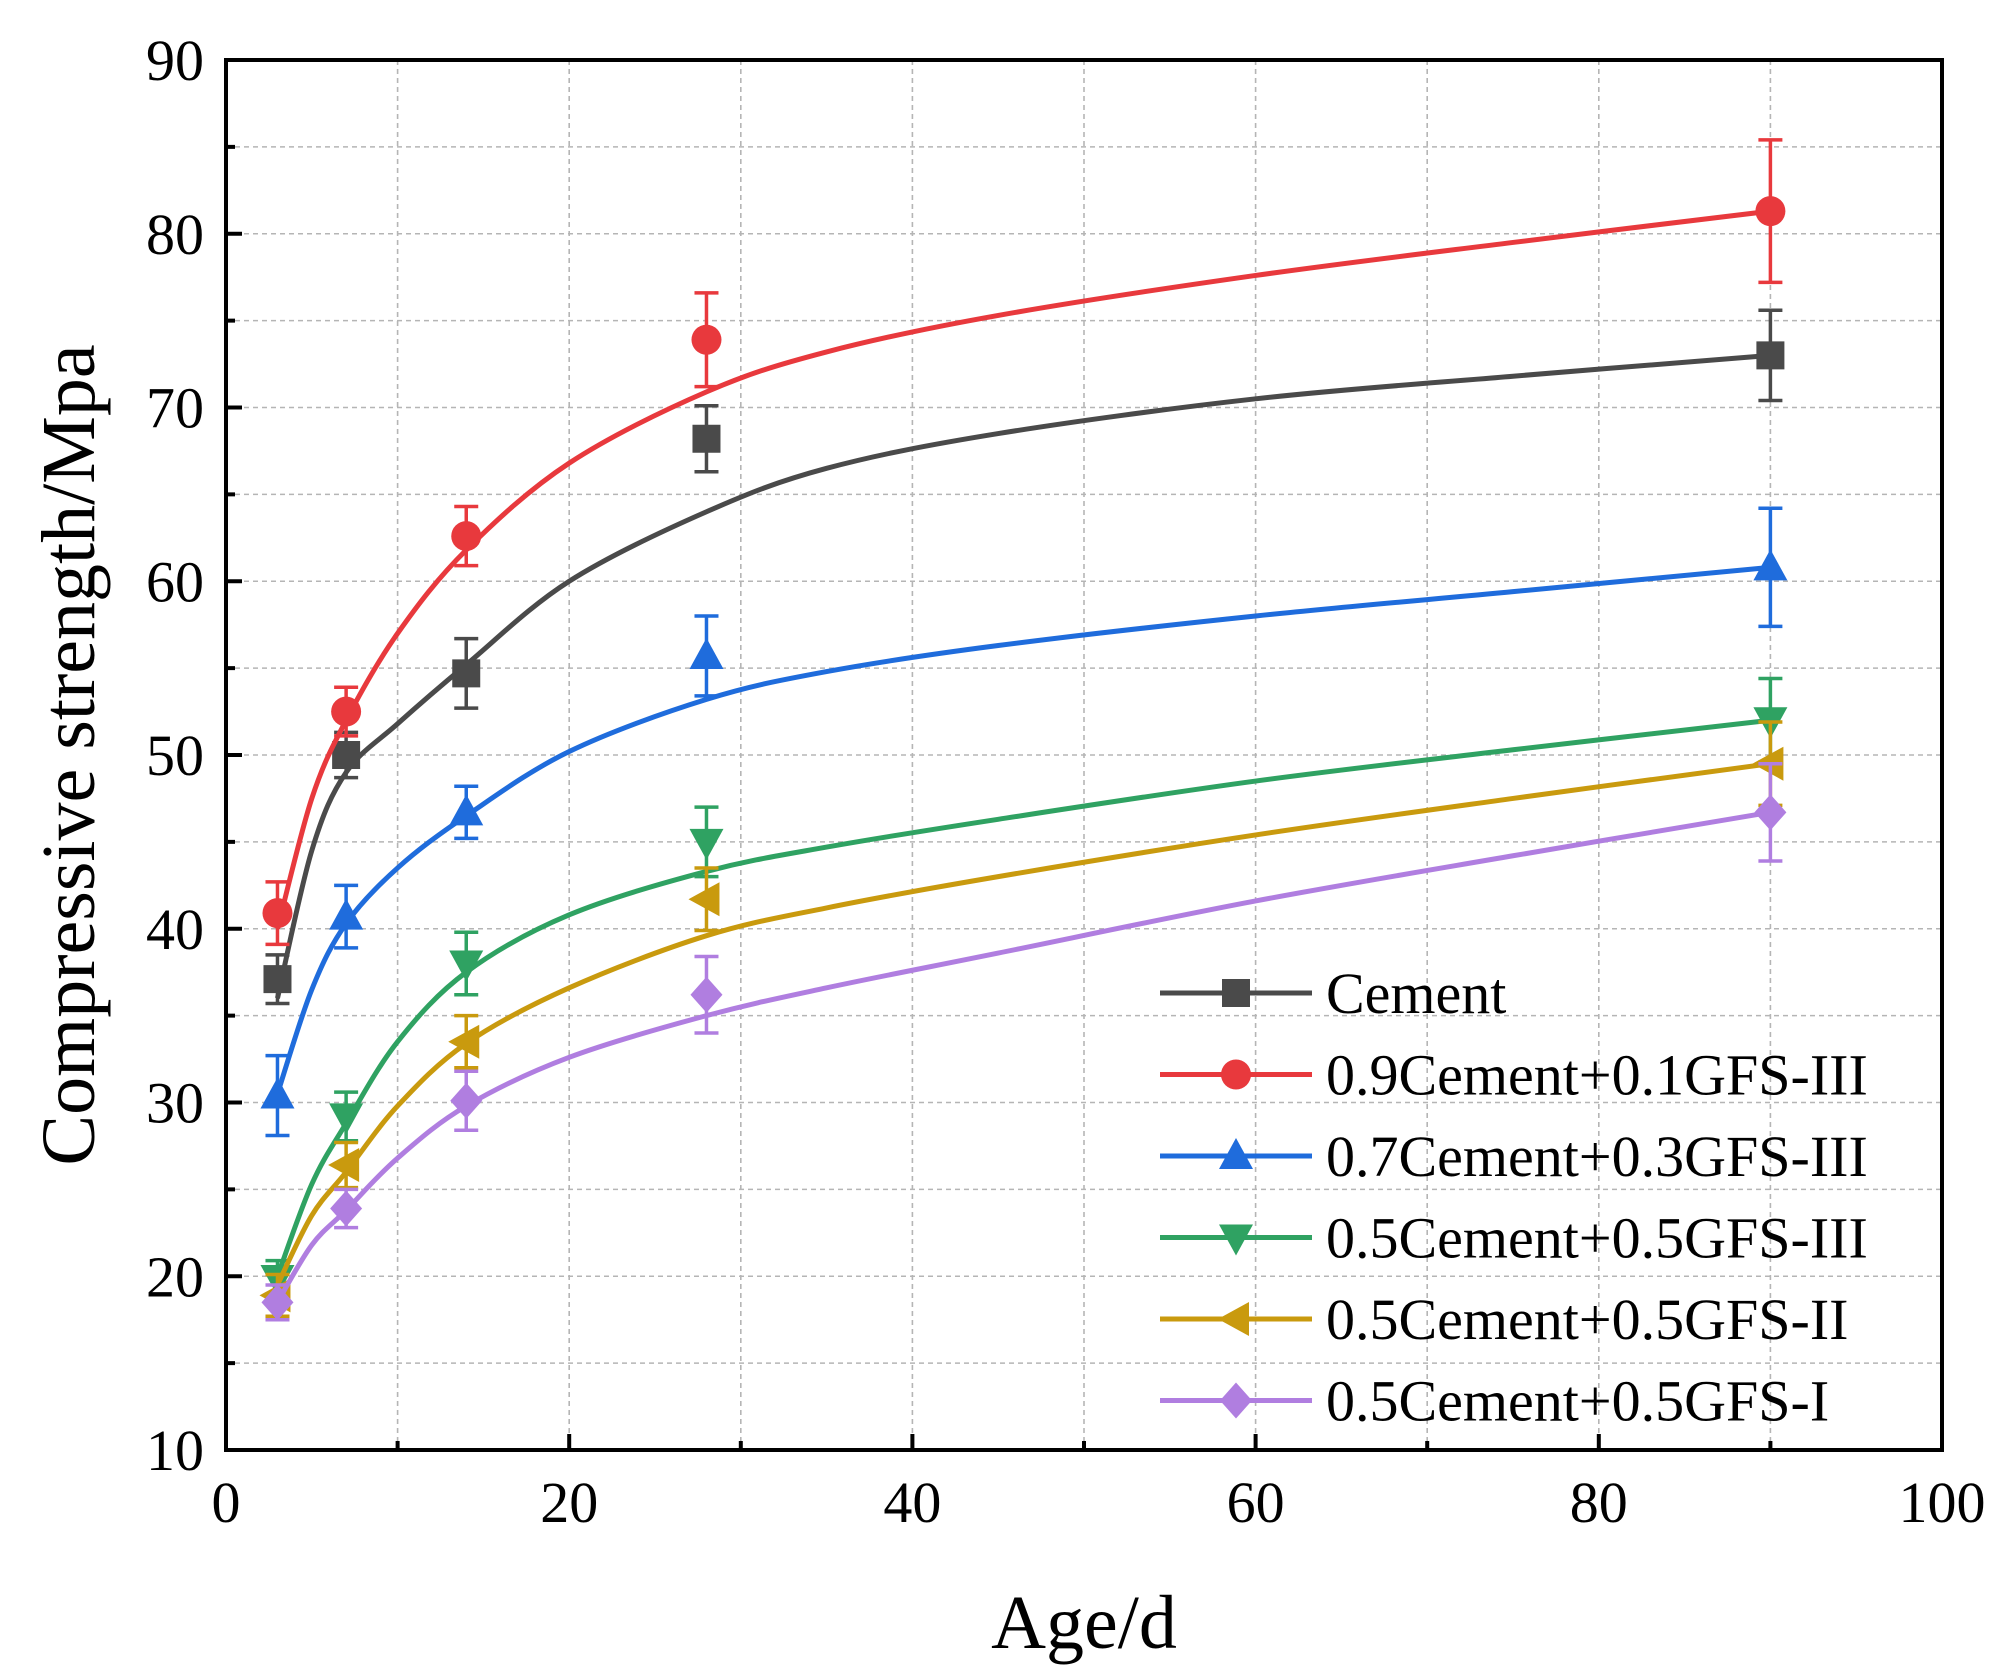  Describe the element at coordinates (175, 755) in the screenshot. I see `y-tick-label: 50` at that location.